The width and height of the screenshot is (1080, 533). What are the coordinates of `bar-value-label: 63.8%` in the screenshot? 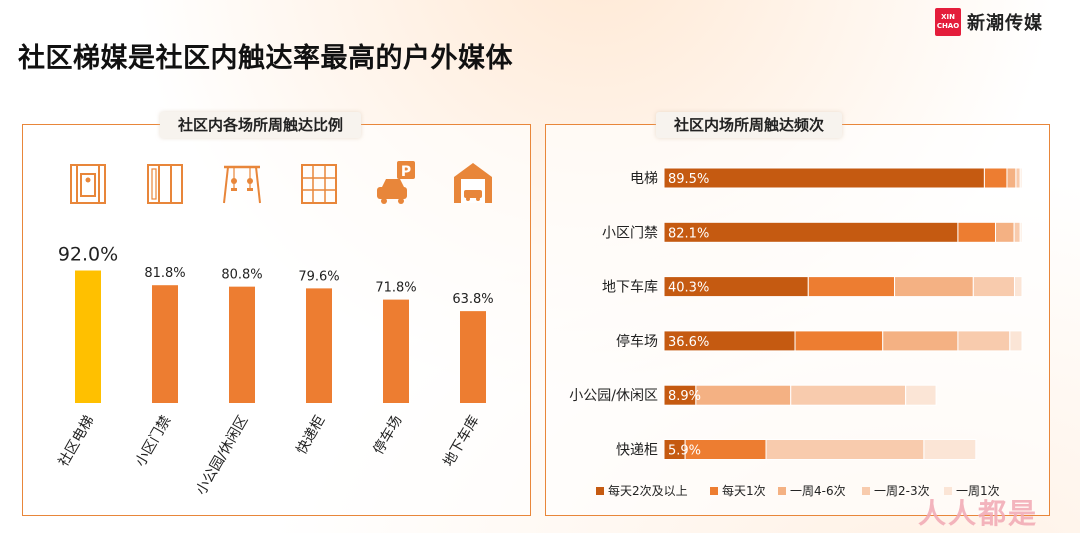 It's located at (472, 299).